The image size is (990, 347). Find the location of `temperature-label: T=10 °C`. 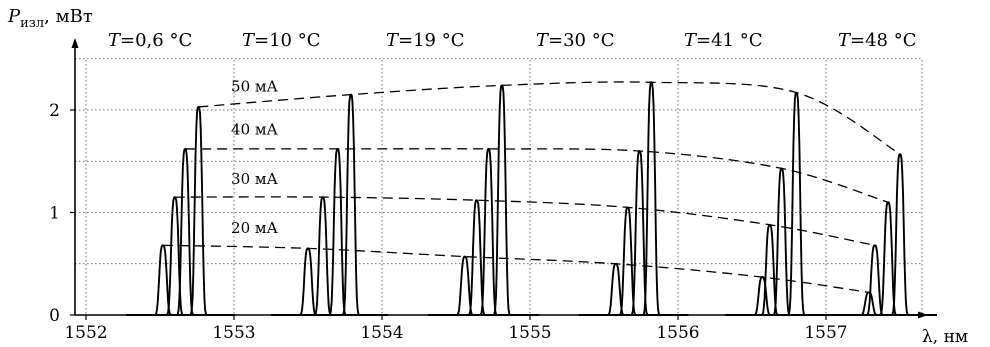

temperature-label: T=10 °C is located at coordinates (281, 40).